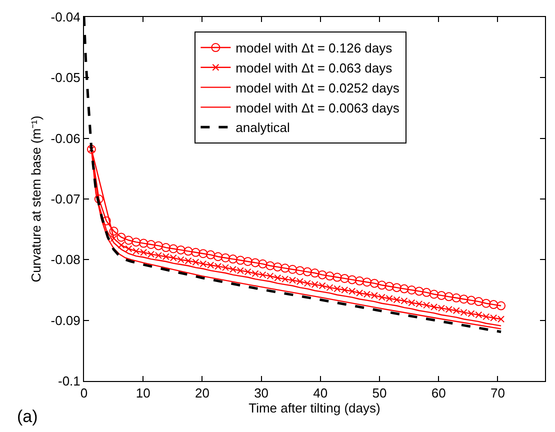  Describe the element at coordinates (263, 128) in the screenshot. I see `legend-label: analytical` at that location.